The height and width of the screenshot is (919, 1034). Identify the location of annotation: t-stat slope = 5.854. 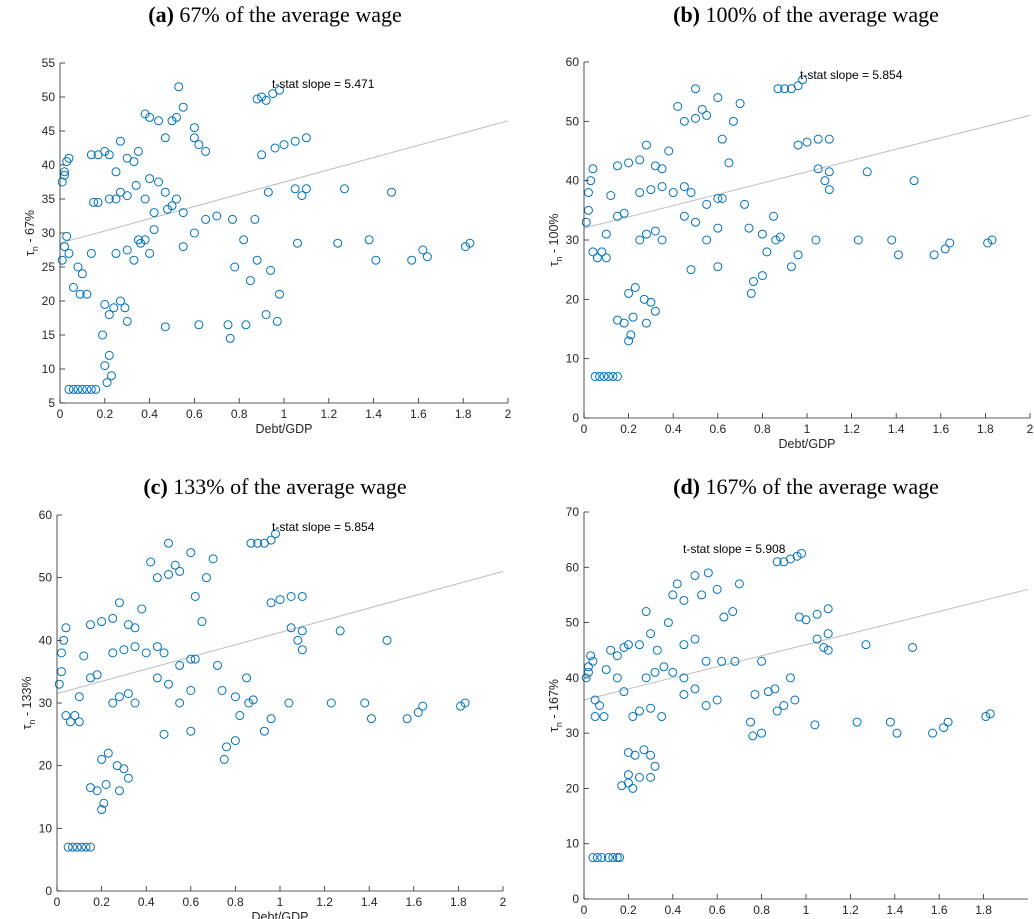
(851, 75).